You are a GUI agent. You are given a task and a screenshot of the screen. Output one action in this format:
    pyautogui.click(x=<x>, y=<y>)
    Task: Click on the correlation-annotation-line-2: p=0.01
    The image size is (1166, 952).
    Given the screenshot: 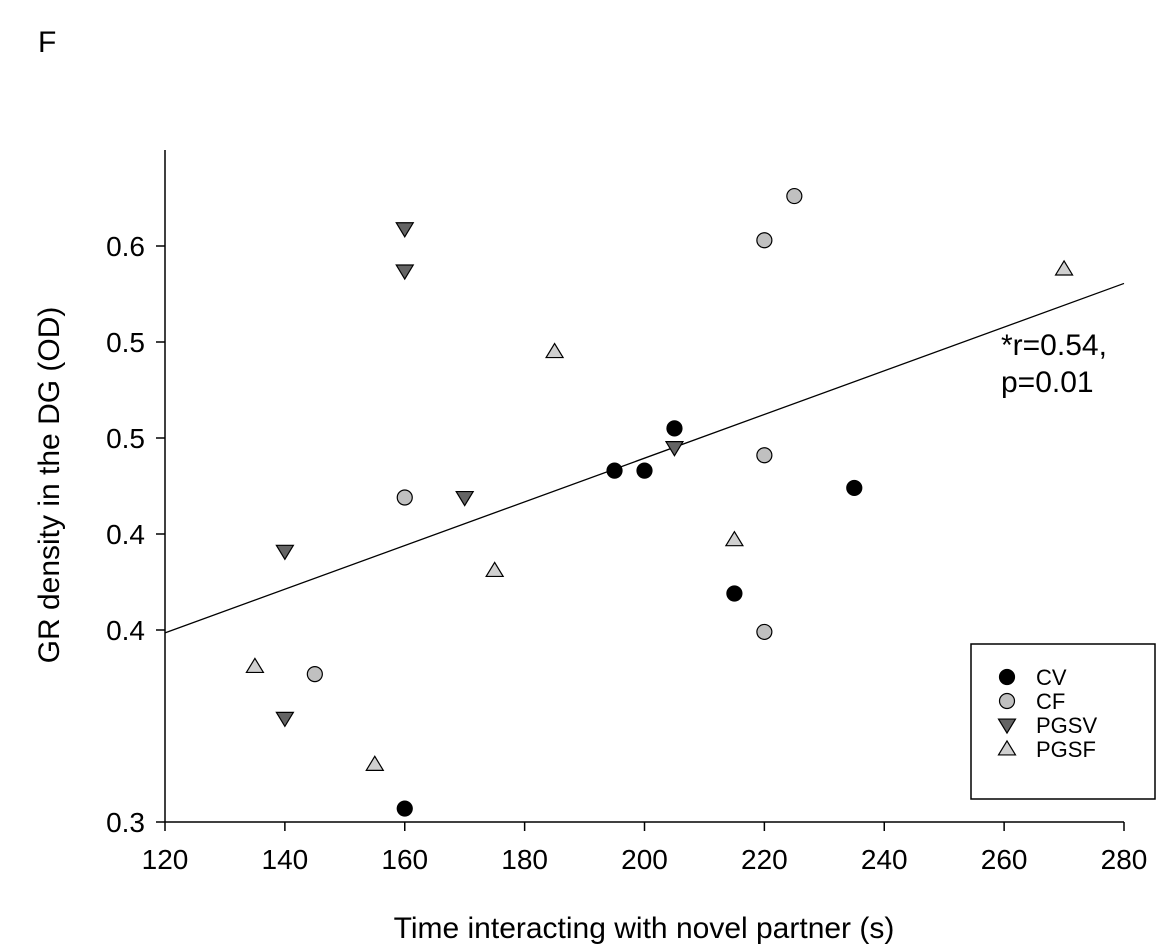 What is the action you would take?
    pyautogui.click(x=1047, y=382)
    